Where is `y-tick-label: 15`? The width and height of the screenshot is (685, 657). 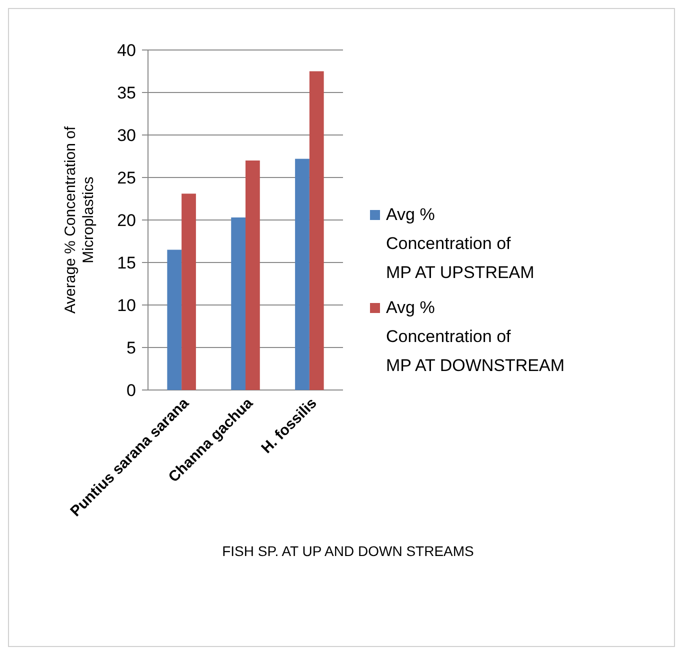
y-tick-label: 15 is located at coordinates (126, 262).